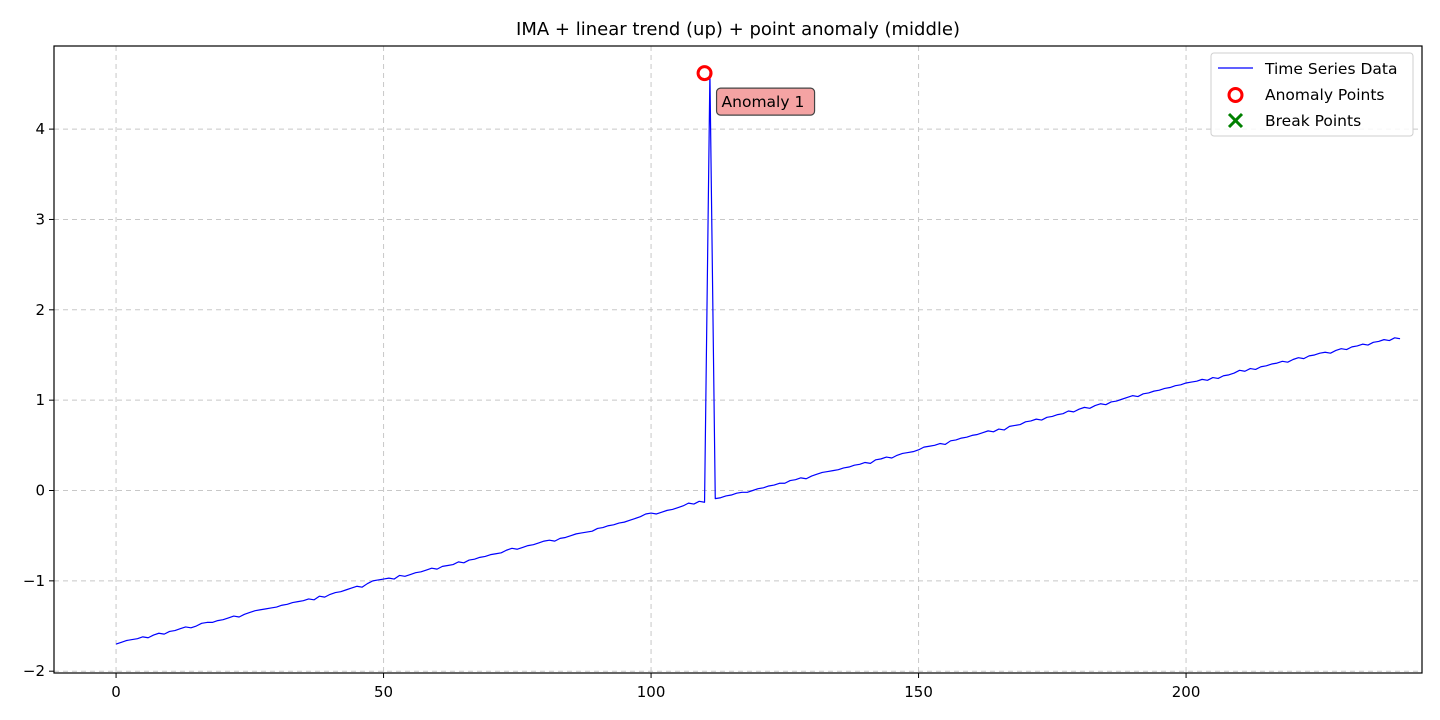 This screenshot has width=1440, height=720. Describe the element at coordinates (40, 310) in the screenshot. I see `y-tick-label: 2` at that location.